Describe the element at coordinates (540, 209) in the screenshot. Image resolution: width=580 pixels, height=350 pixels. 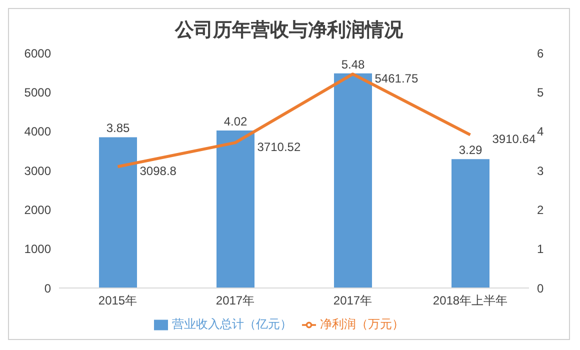
I see `y2-tick-label: 2` at that location.